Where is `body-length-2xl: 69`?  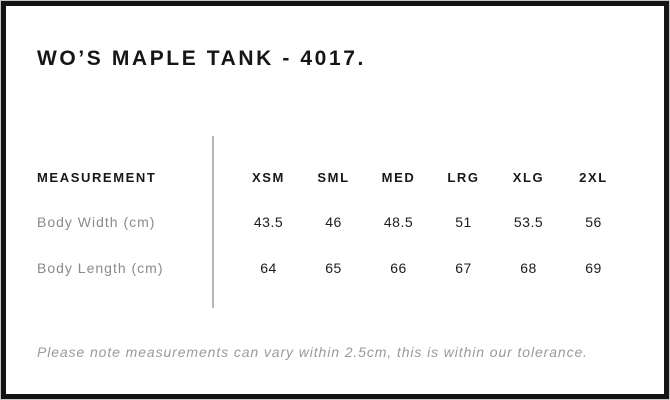 body-length-2xl: 69 is located at coordinates (593, 268).